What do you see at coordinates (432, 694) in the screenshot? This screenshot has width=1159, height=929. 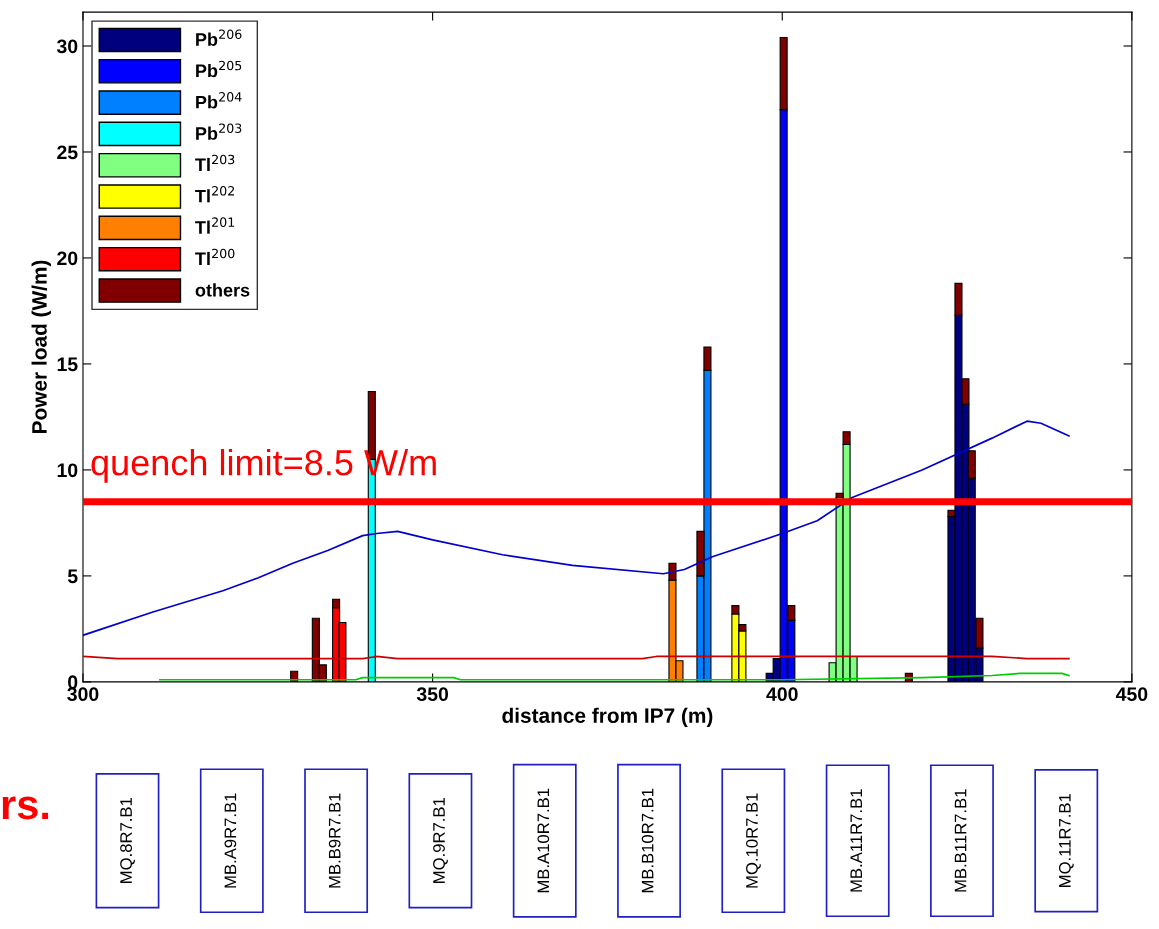 I see `x-tick-label: 350` at bounding box center [432, 694].